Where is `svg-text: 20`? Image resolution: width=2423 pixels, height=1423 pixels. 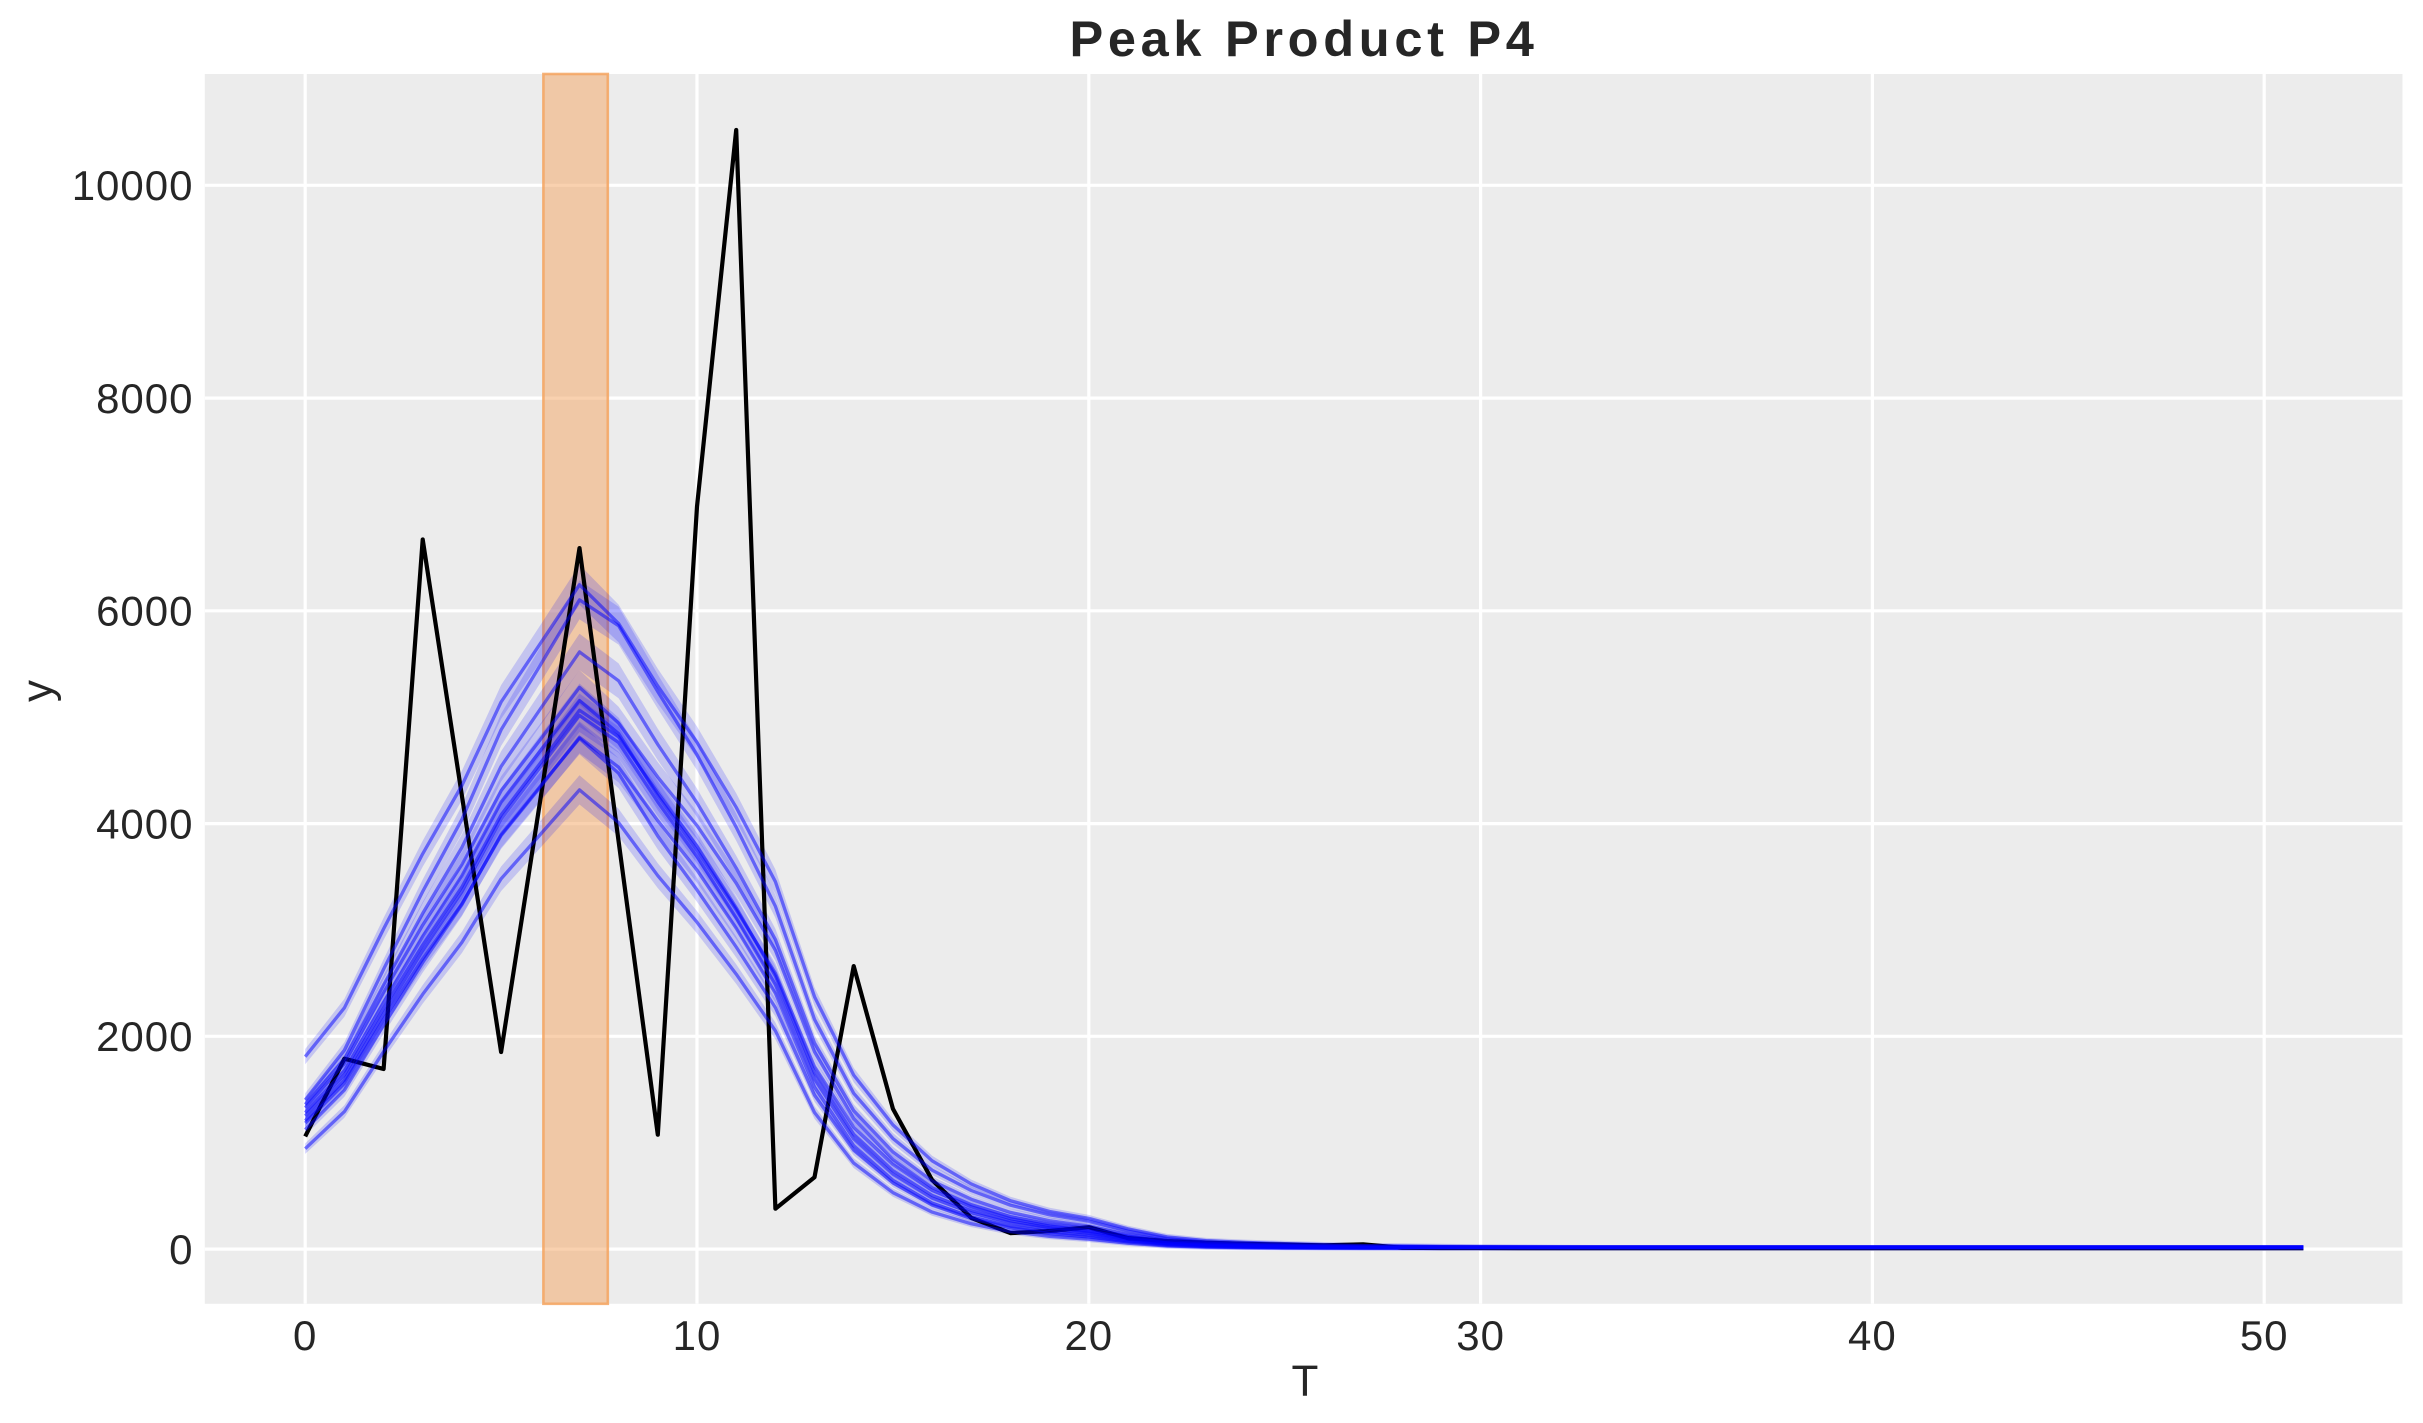 svg-text: 20 is located at coordinates (1088, 1335).